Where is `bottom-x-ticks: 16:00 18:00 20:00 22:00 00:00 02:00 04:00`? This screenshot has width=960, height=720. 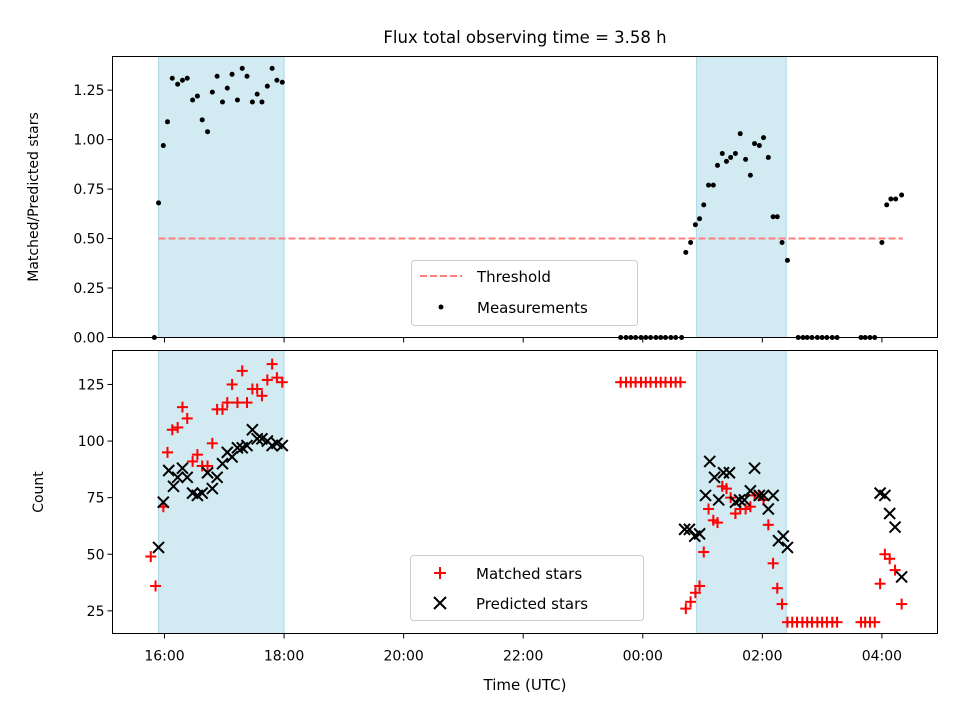
bottom-x-ticks: 16:00 18:00 20:00 22:00 00:00 02:00 04:00 is located at coordinates (523, 649).